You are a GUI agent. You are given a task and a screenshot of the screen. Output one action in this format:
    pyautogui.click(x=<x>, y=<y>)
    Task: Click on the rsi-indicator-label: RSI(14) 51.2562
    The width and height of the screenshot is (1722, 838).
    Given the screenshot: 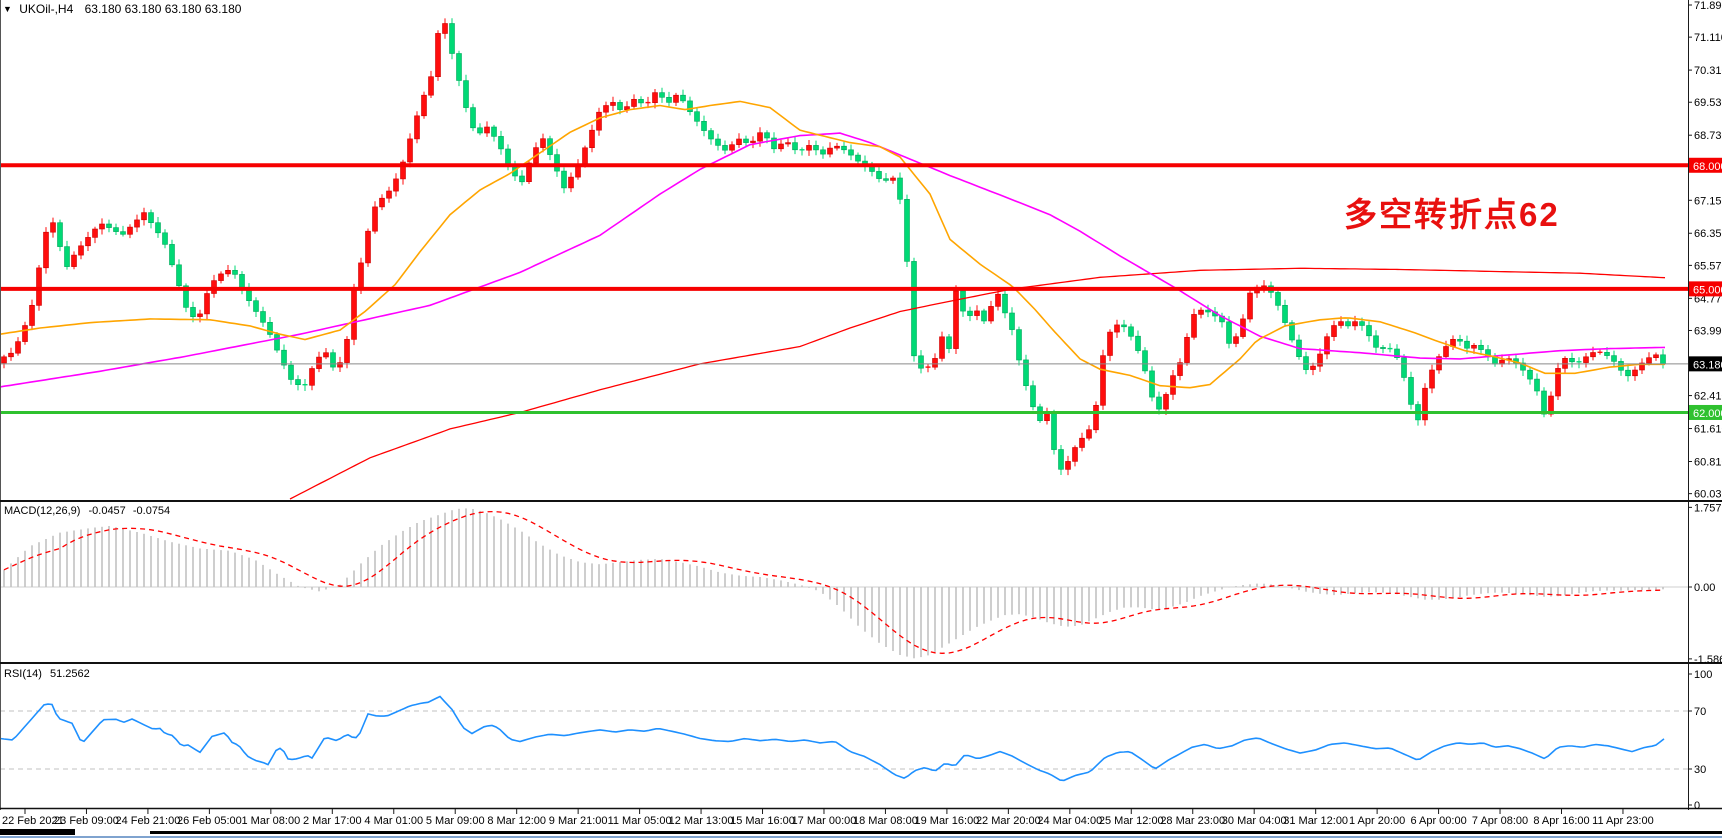 What is the action you would take?
    pyautogui.click(x=47, y=674)
    